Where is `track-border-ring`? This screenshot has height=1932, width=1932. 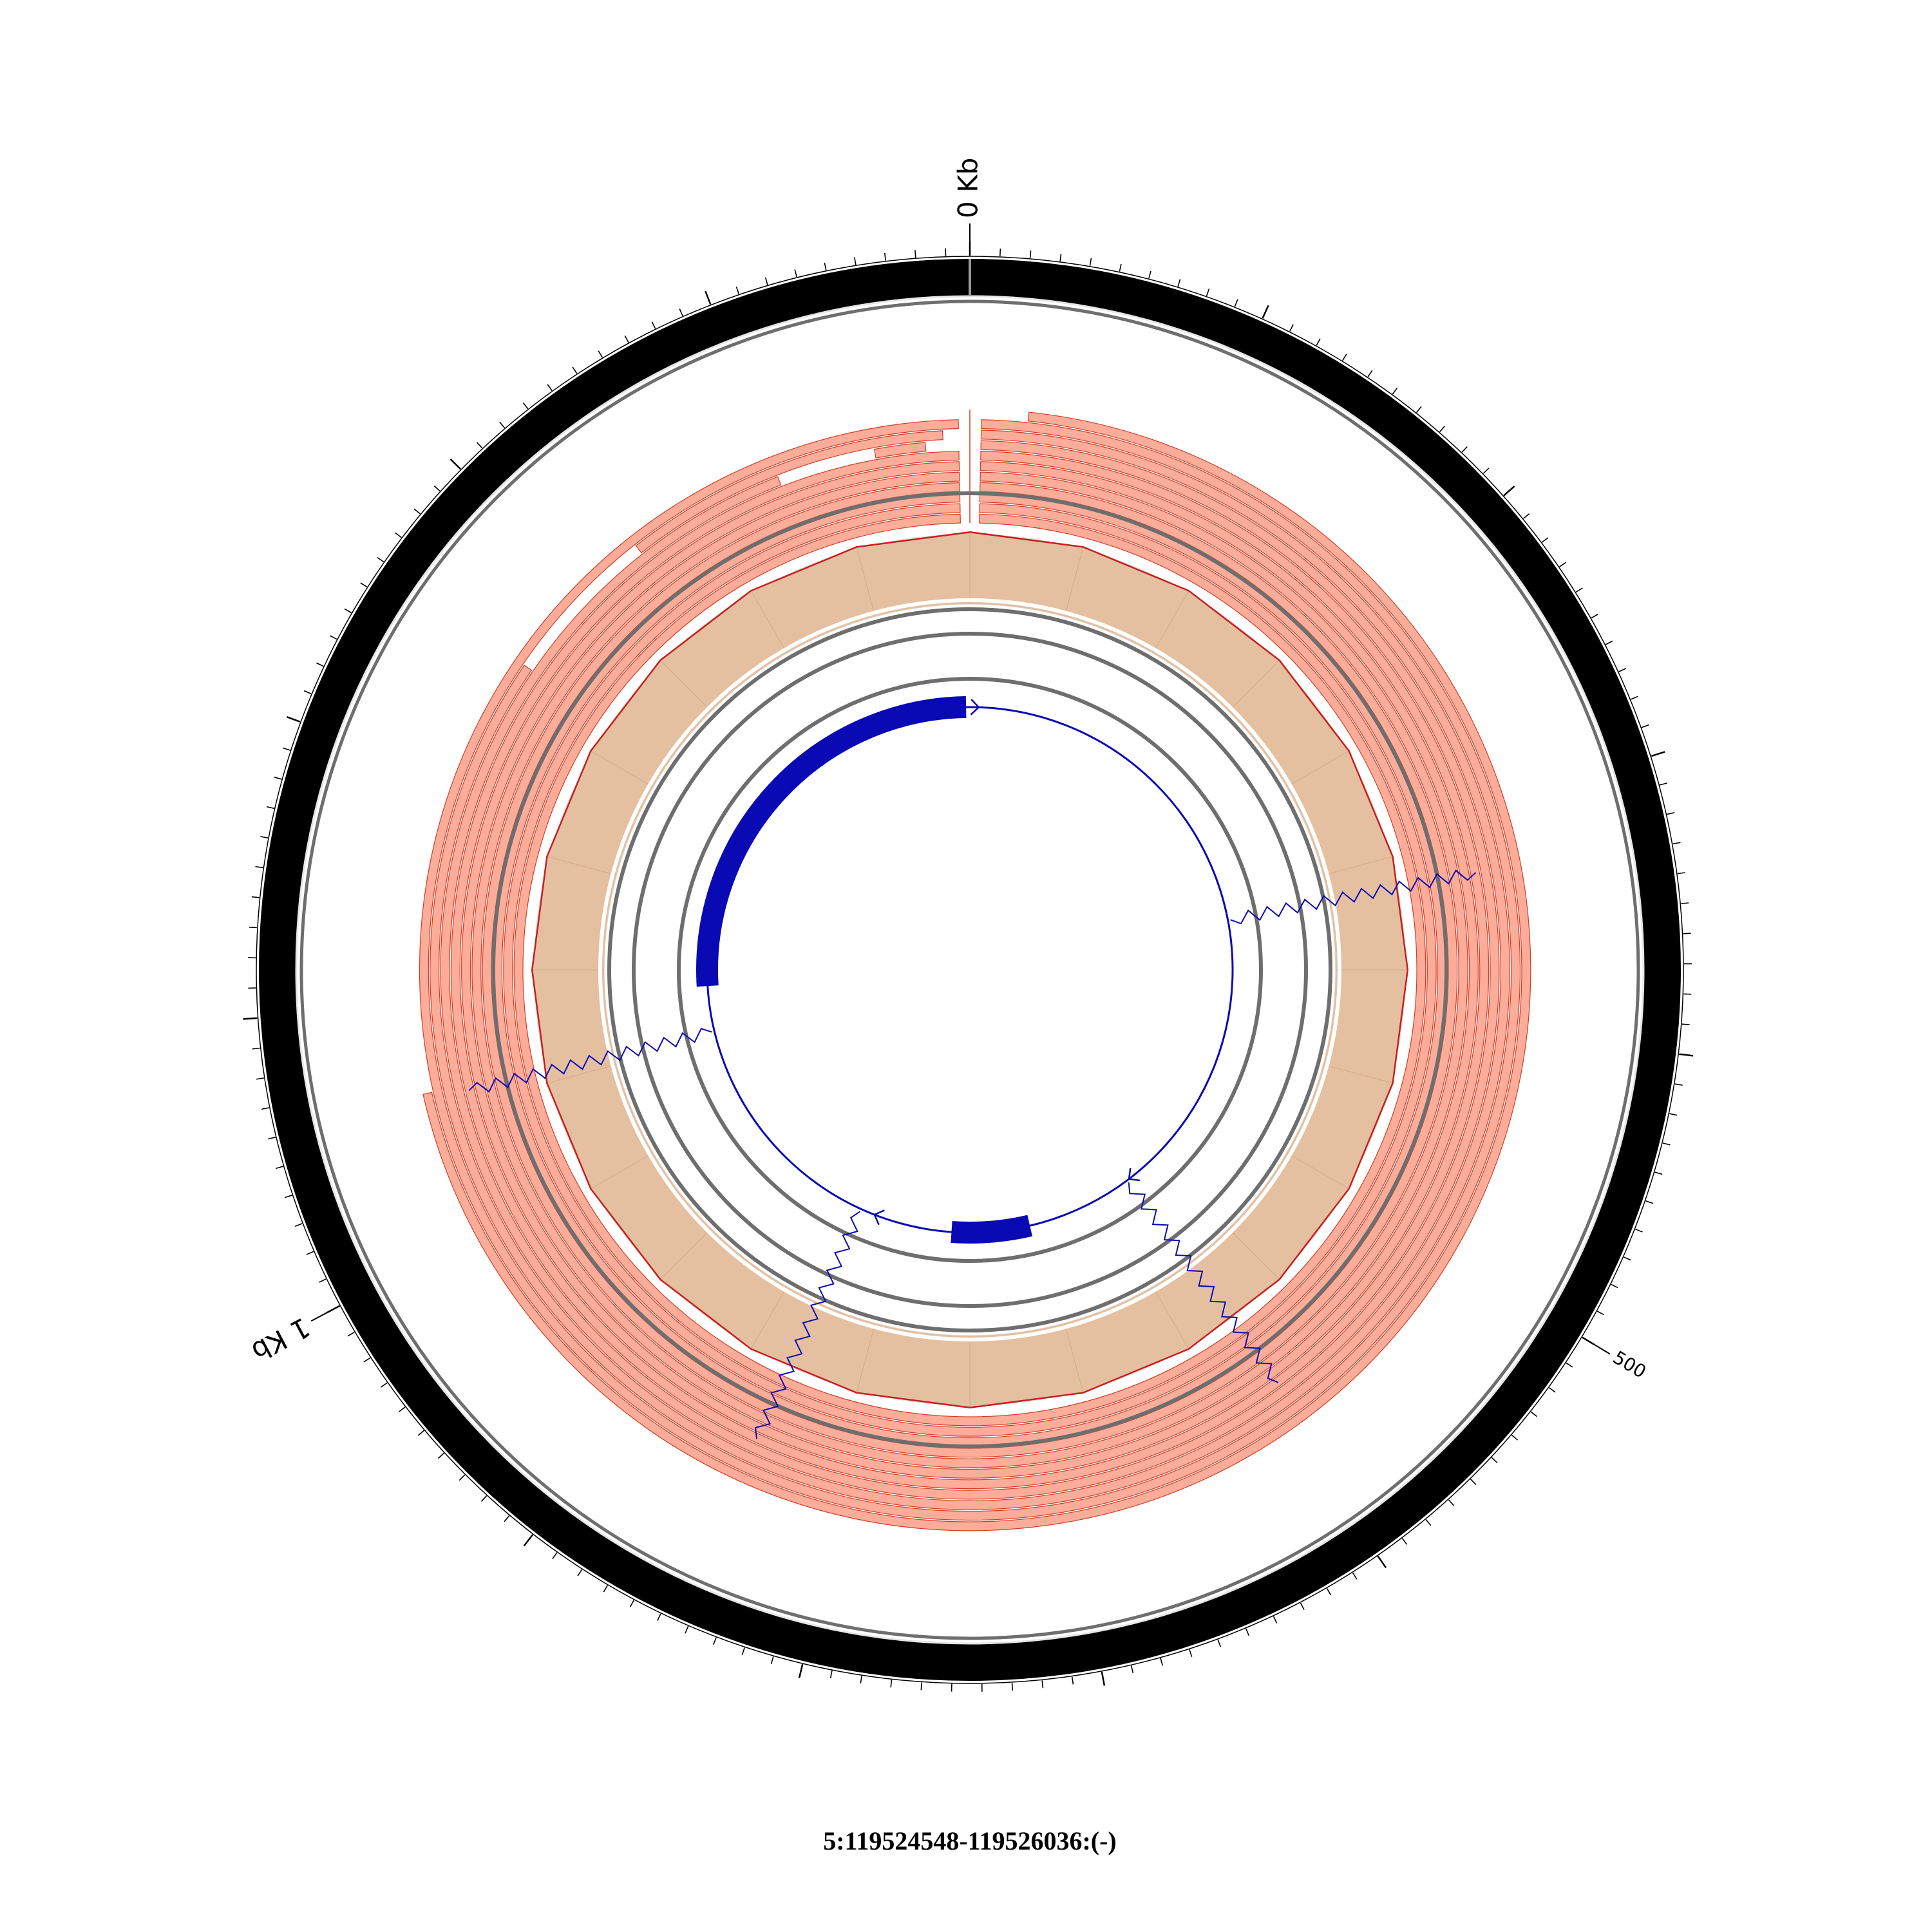 track-border-ring is located at coordinates (970, 970).